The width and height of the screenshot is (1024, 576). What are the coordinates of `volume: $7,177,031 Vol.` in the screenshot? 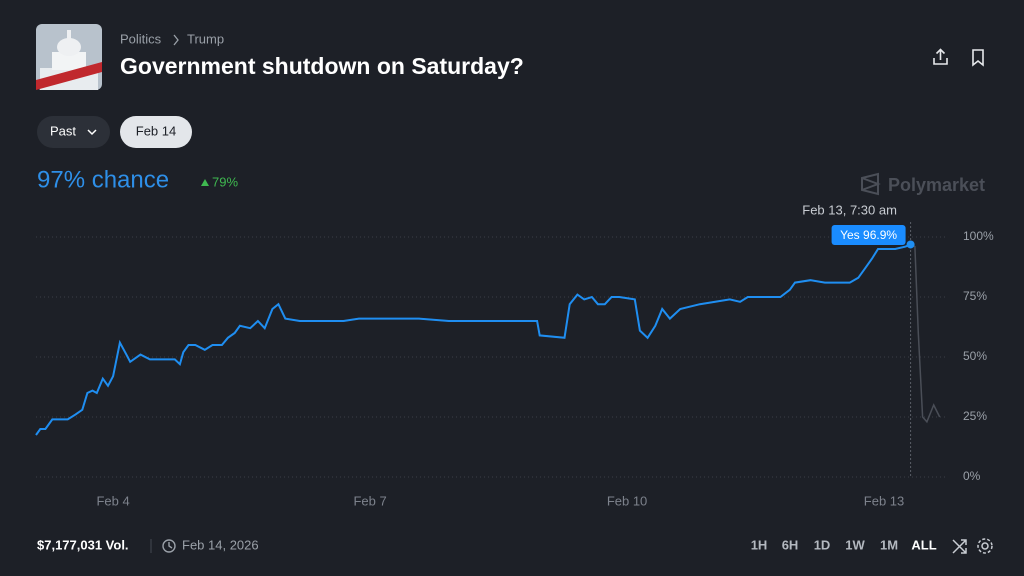 It's located at (83, 544).